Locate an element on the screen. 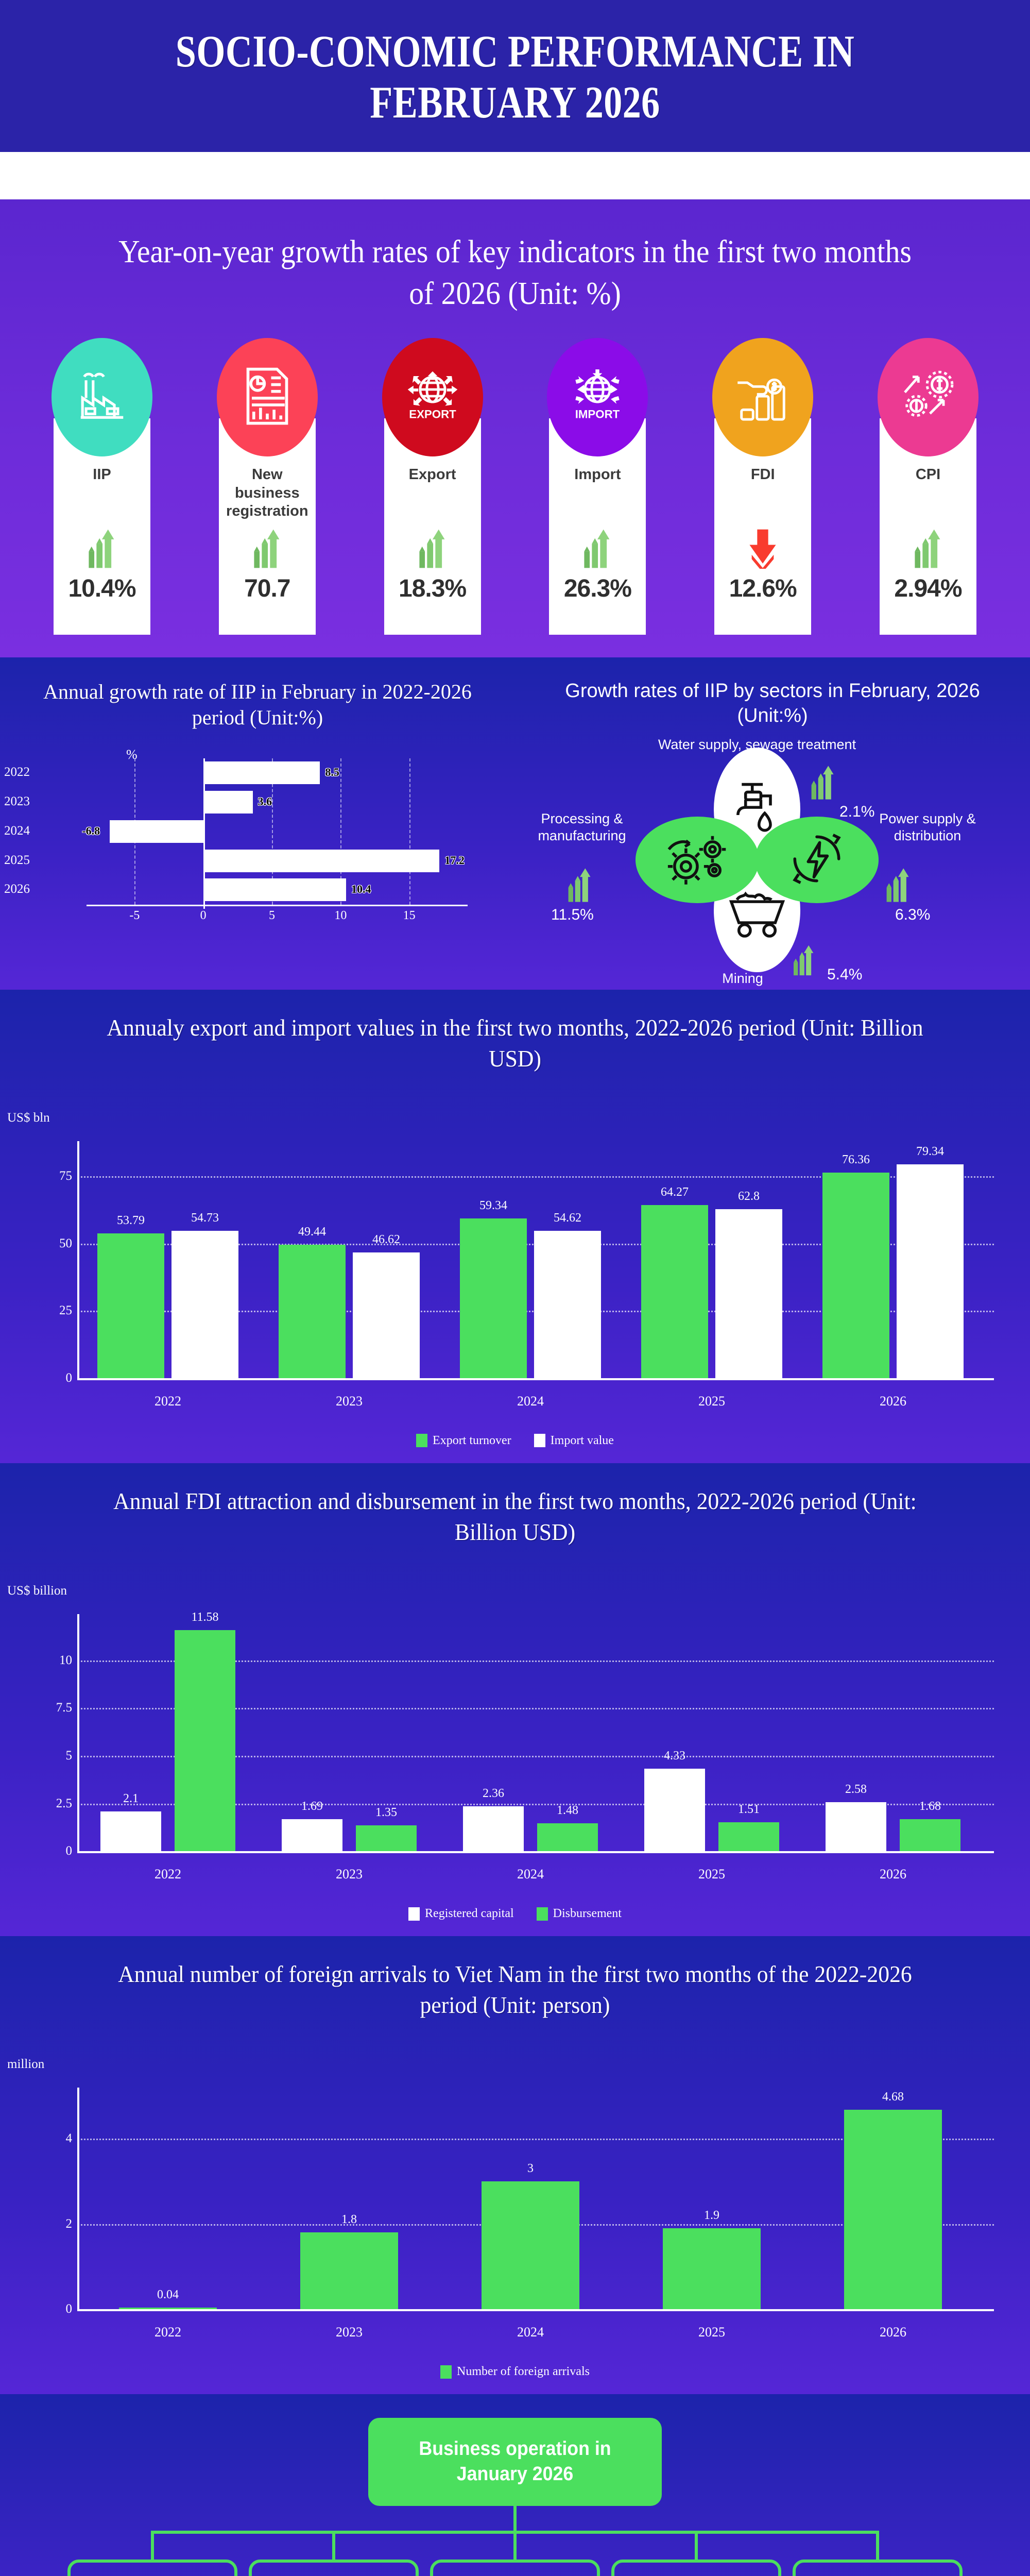 Image resolution: width=1030 pixels, height=2576 pixels. export_import-value-label: 54.73 is located at coordinates (205, 1218).